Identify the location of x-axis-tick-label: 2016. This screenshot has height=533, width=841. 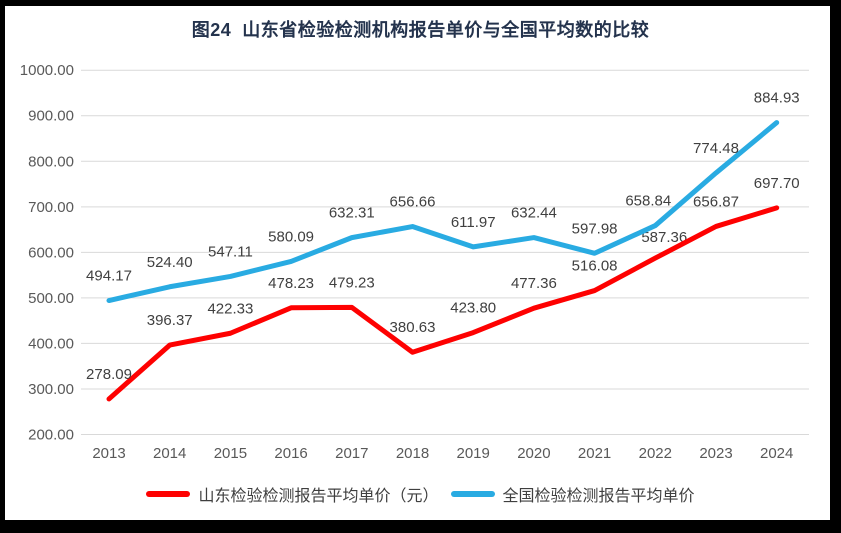
(290, 453).